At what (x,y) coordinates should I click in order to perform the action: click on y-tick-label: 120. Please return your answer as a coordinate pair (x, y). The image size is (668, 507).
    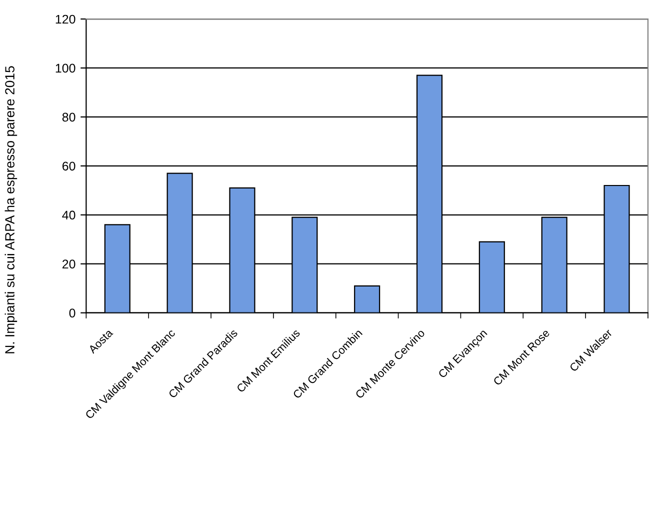
    Looking at the image, I should click on (66, 19).